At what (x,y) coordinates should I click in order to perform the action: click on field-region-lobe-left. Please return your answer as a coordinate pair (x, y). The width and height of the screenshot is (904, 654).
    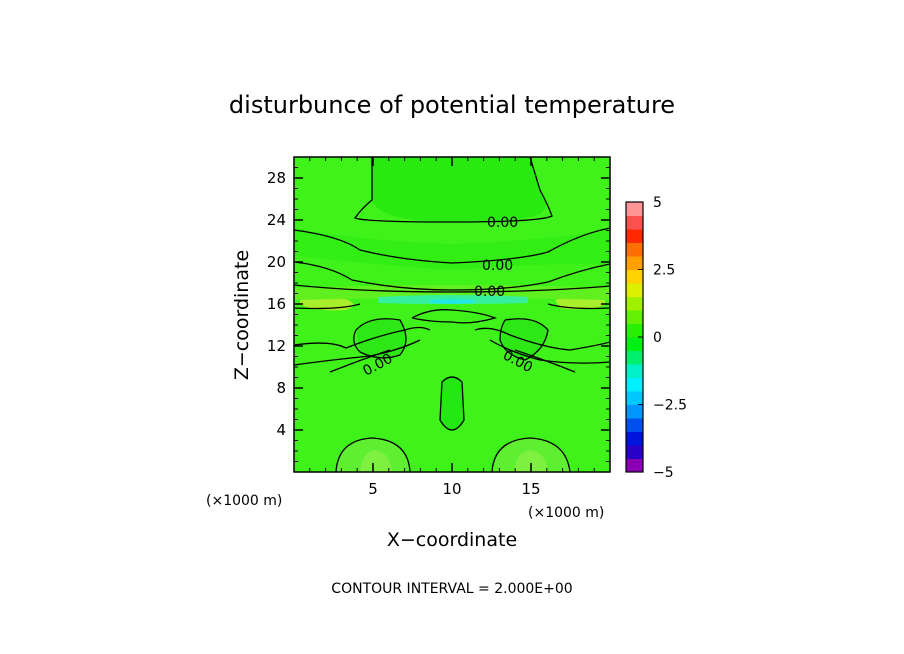
    Looking at the image, I should click on (381, 338).